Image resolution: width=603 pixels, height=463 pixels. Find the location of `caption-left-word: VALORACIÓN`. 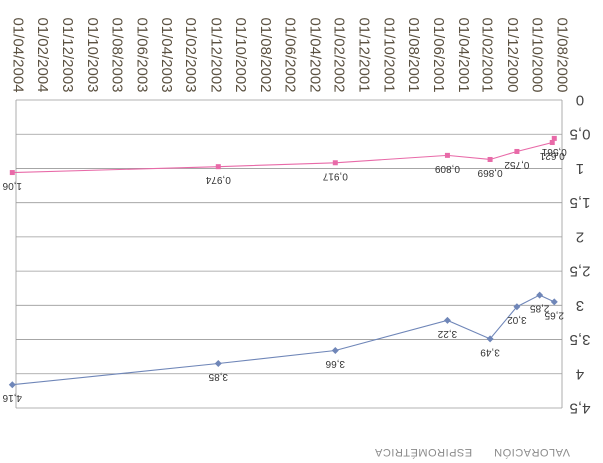

caption-left-word: VALORACIÓN is located at coordinates (531, 452).